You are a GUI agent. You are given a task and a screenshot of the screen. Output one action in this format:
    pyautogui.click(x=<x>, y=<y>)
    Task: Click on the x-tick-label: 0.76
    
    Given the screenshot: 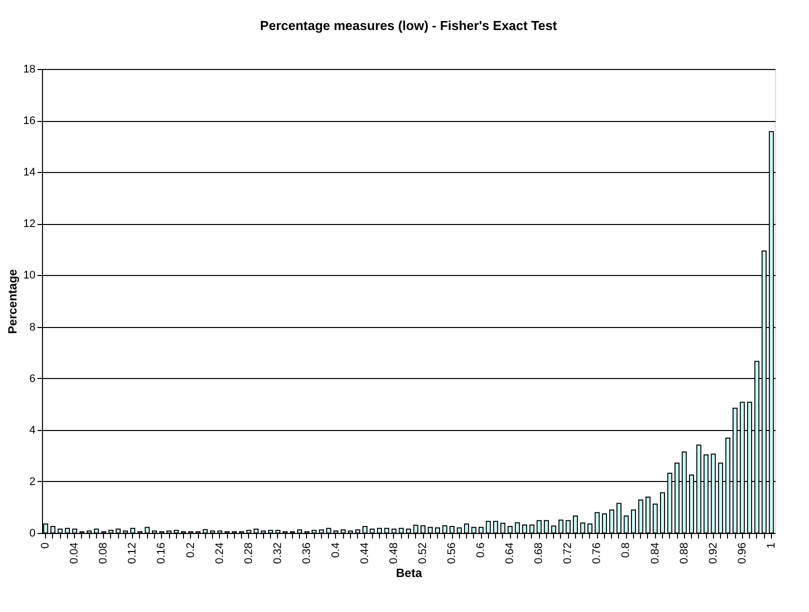 What is the action you would take?
    pyautogui.click(x=597, y=553)
    